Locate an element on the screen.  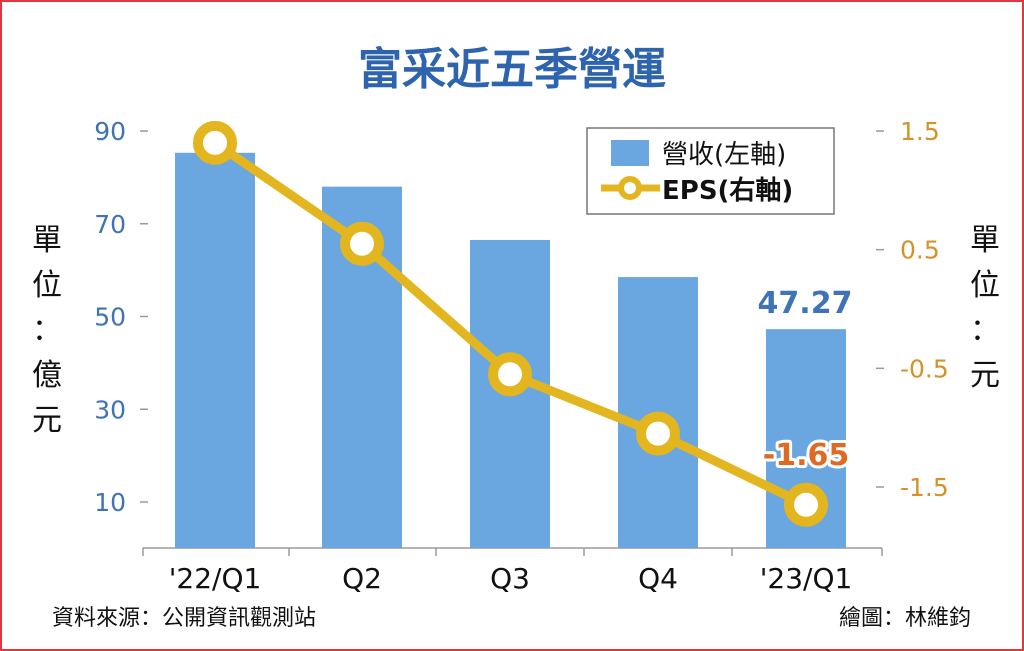
x-axis-labels: '22/Q1 Q2 Q3 Q4 '23/Q1 is located at coordinates (511, 578).